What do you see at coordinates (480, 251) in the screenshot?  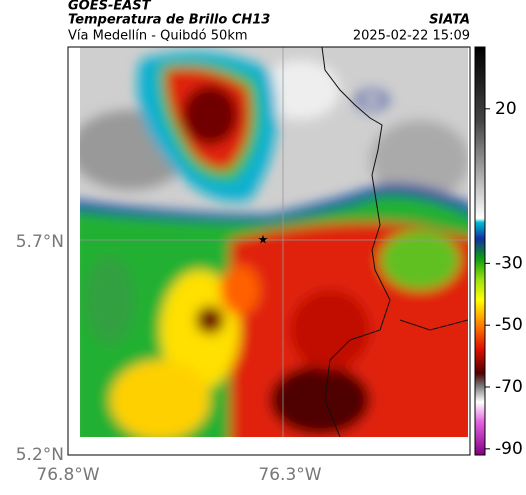 I see `colorbar` at bounding box center [480, 251].